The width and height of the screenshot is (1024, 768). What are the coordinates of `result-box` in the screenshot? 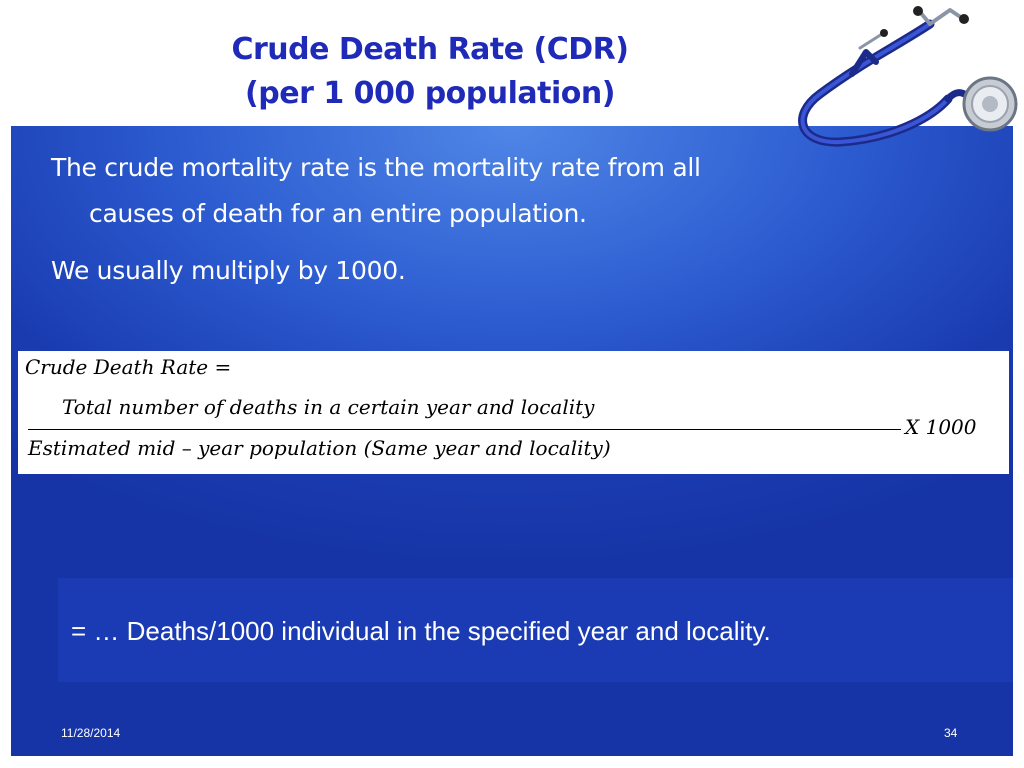 It's located at (535, 630).